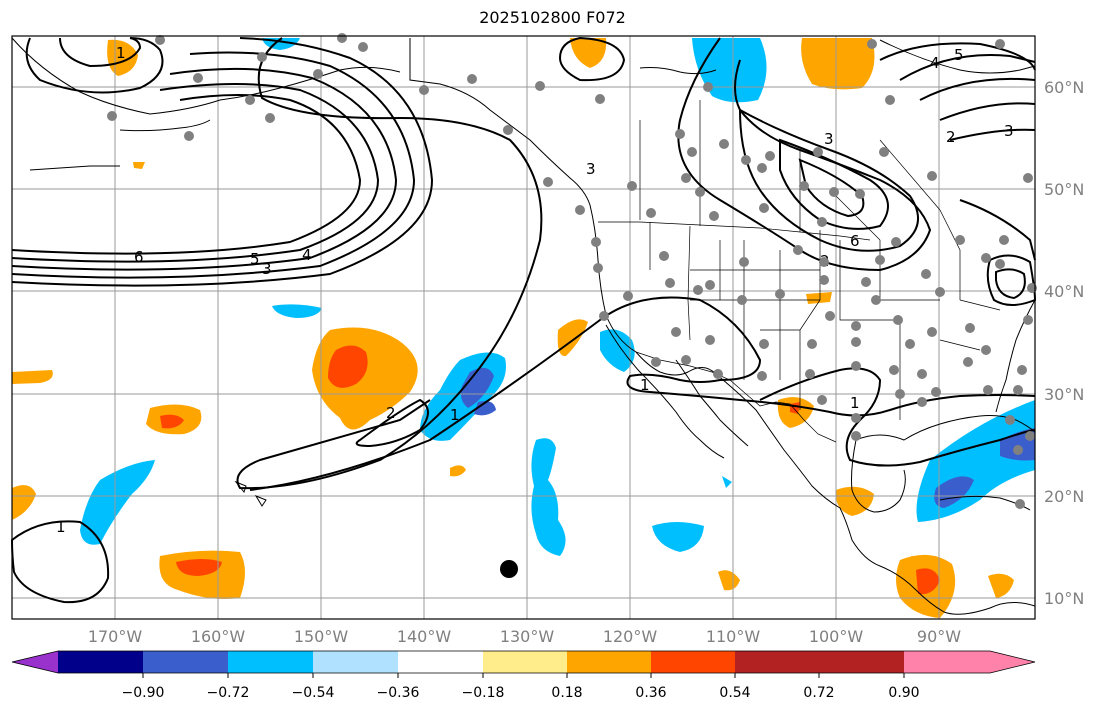 The width and height of the screenshot is (1105, 712). What do you see at coordinates (398, 693) in the screenshot?
I see `colorbar-tick-label: −0.36` at bounding box center [398, 693].